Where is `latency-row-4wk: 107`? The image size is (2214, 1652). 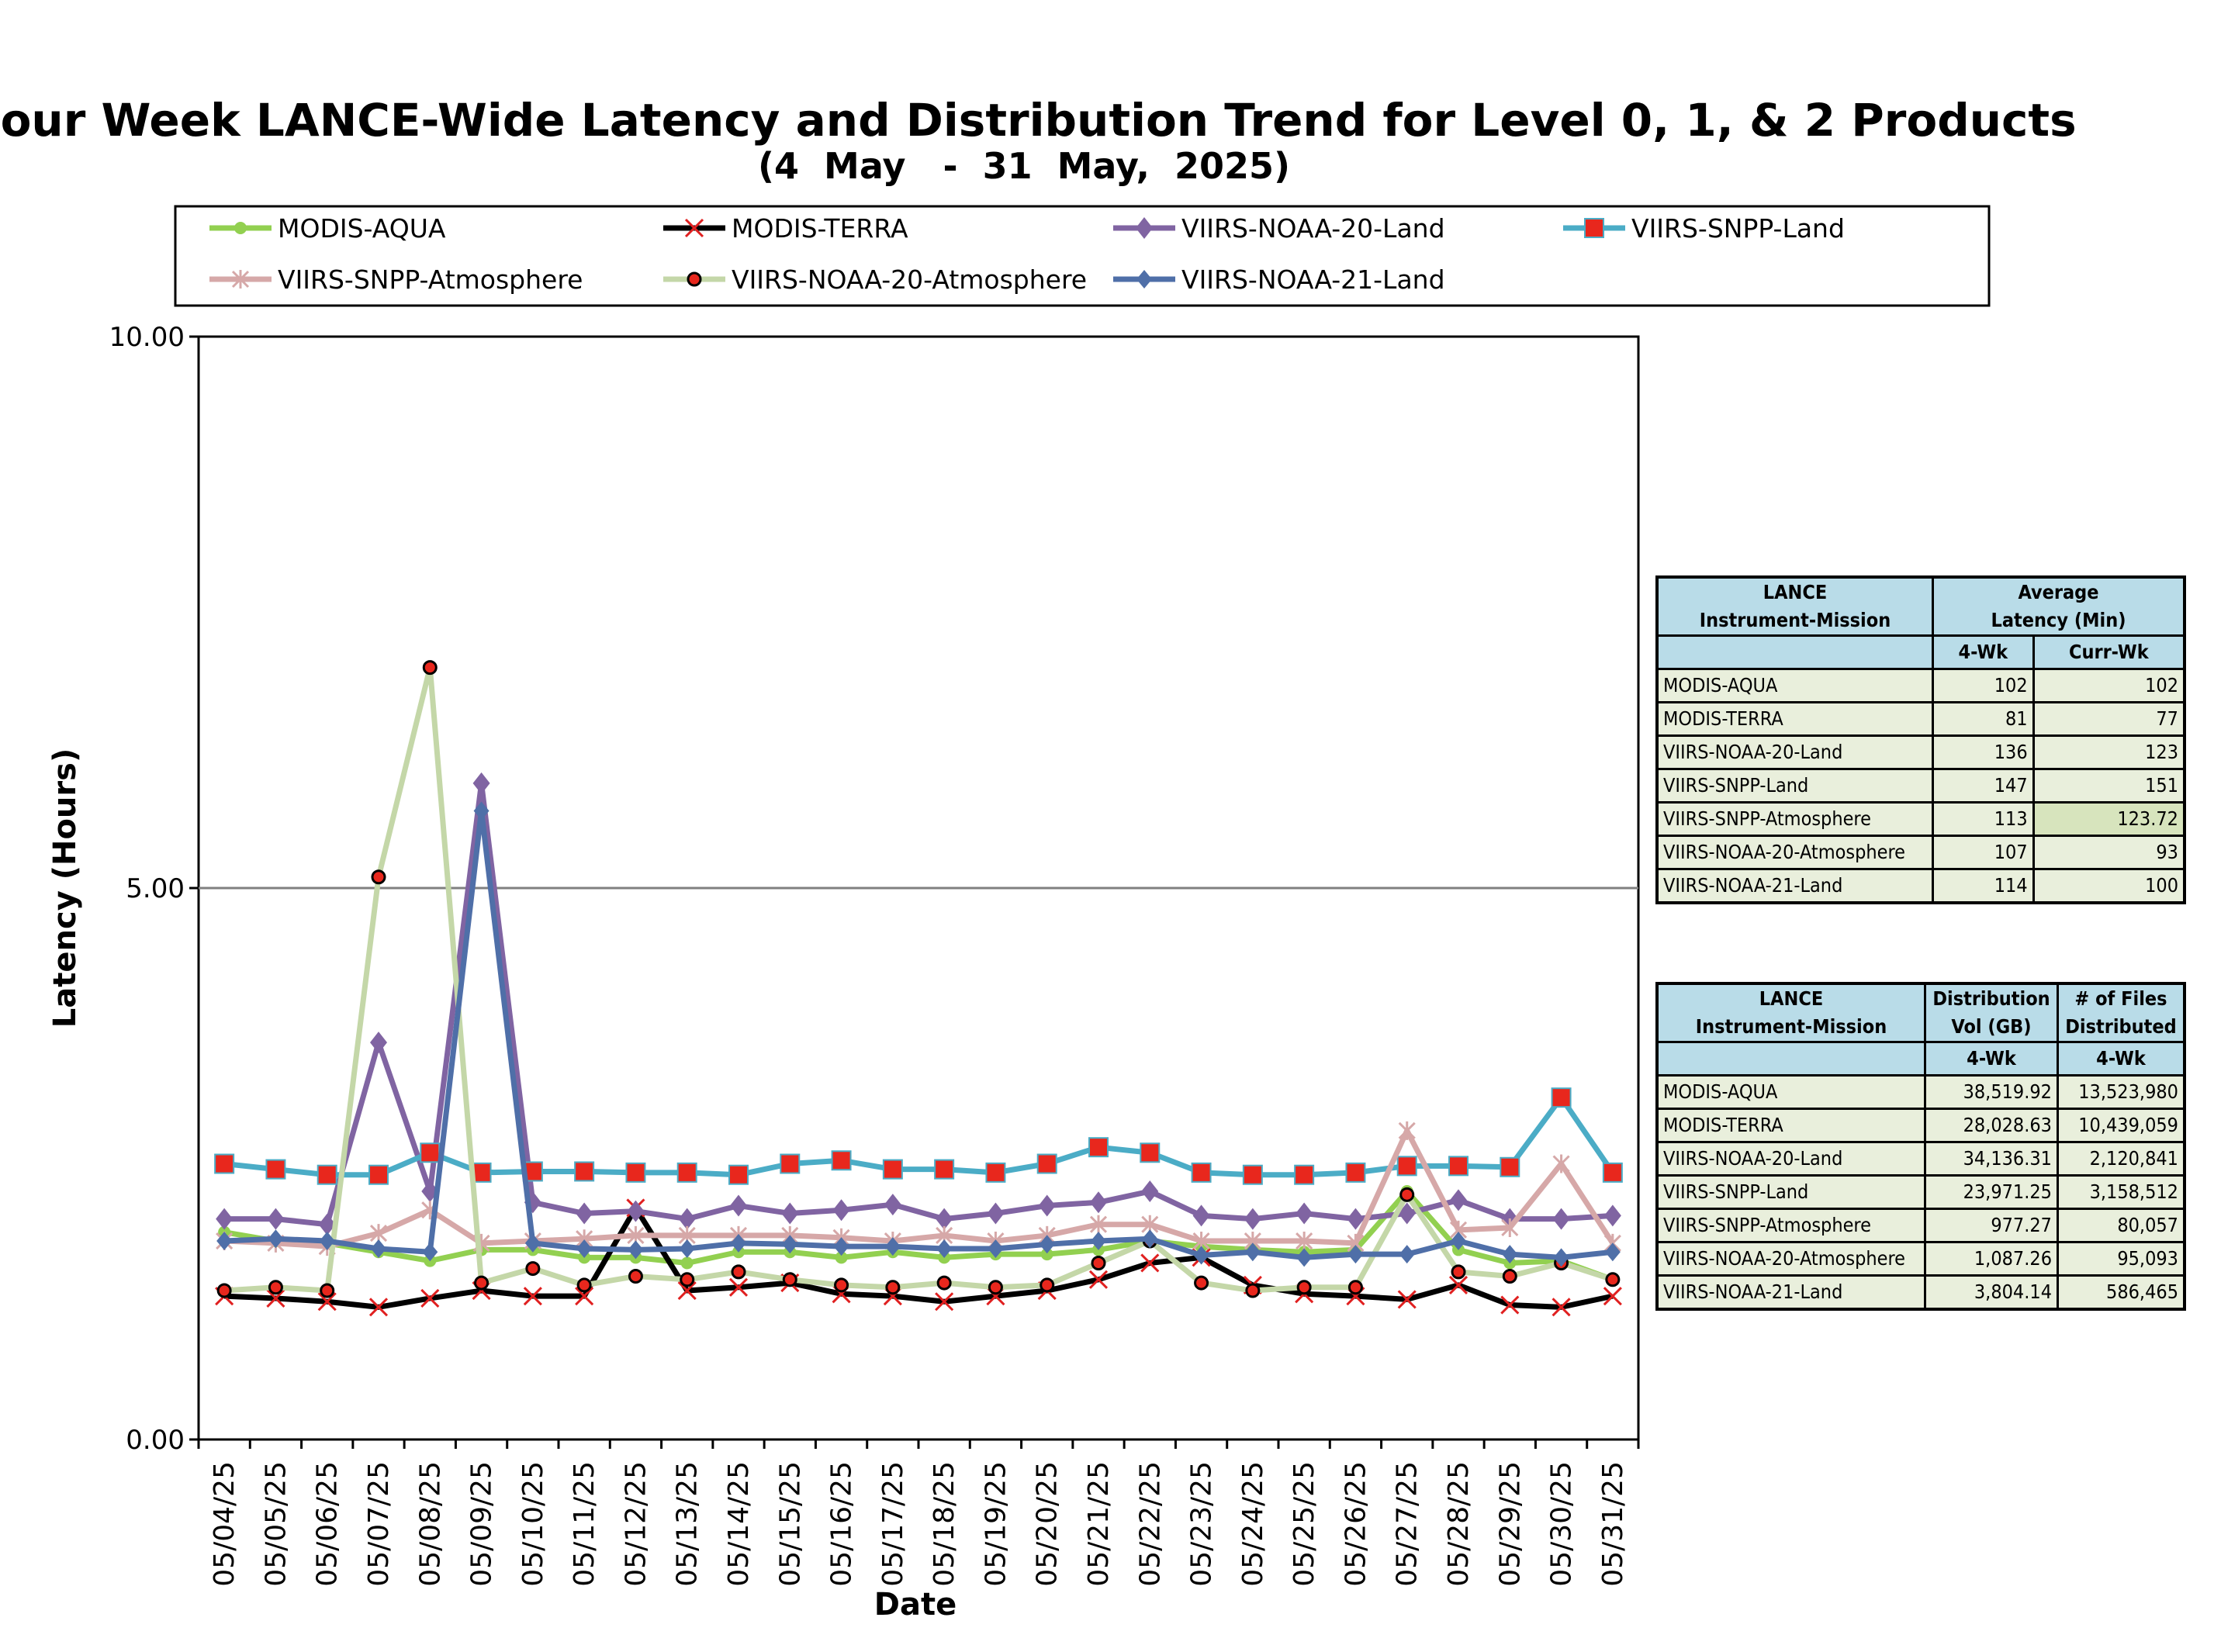
latency-row-4wk: 107 is located at coordinates (1984, 853).